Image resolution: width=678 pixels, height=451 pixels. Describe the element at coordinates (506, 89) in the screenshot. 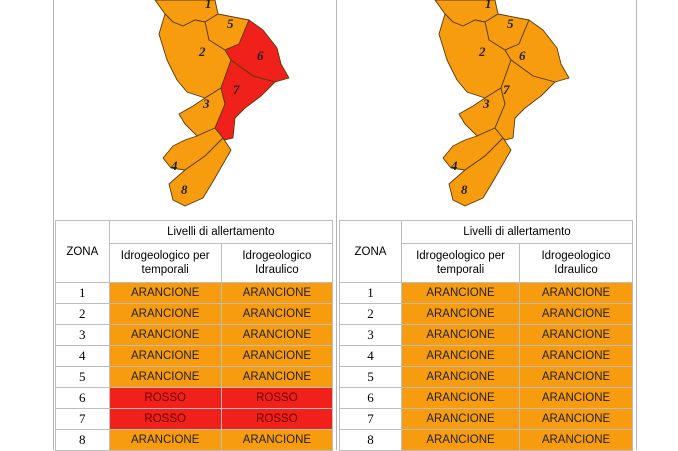

I see `map-label-7: 7` at that location.